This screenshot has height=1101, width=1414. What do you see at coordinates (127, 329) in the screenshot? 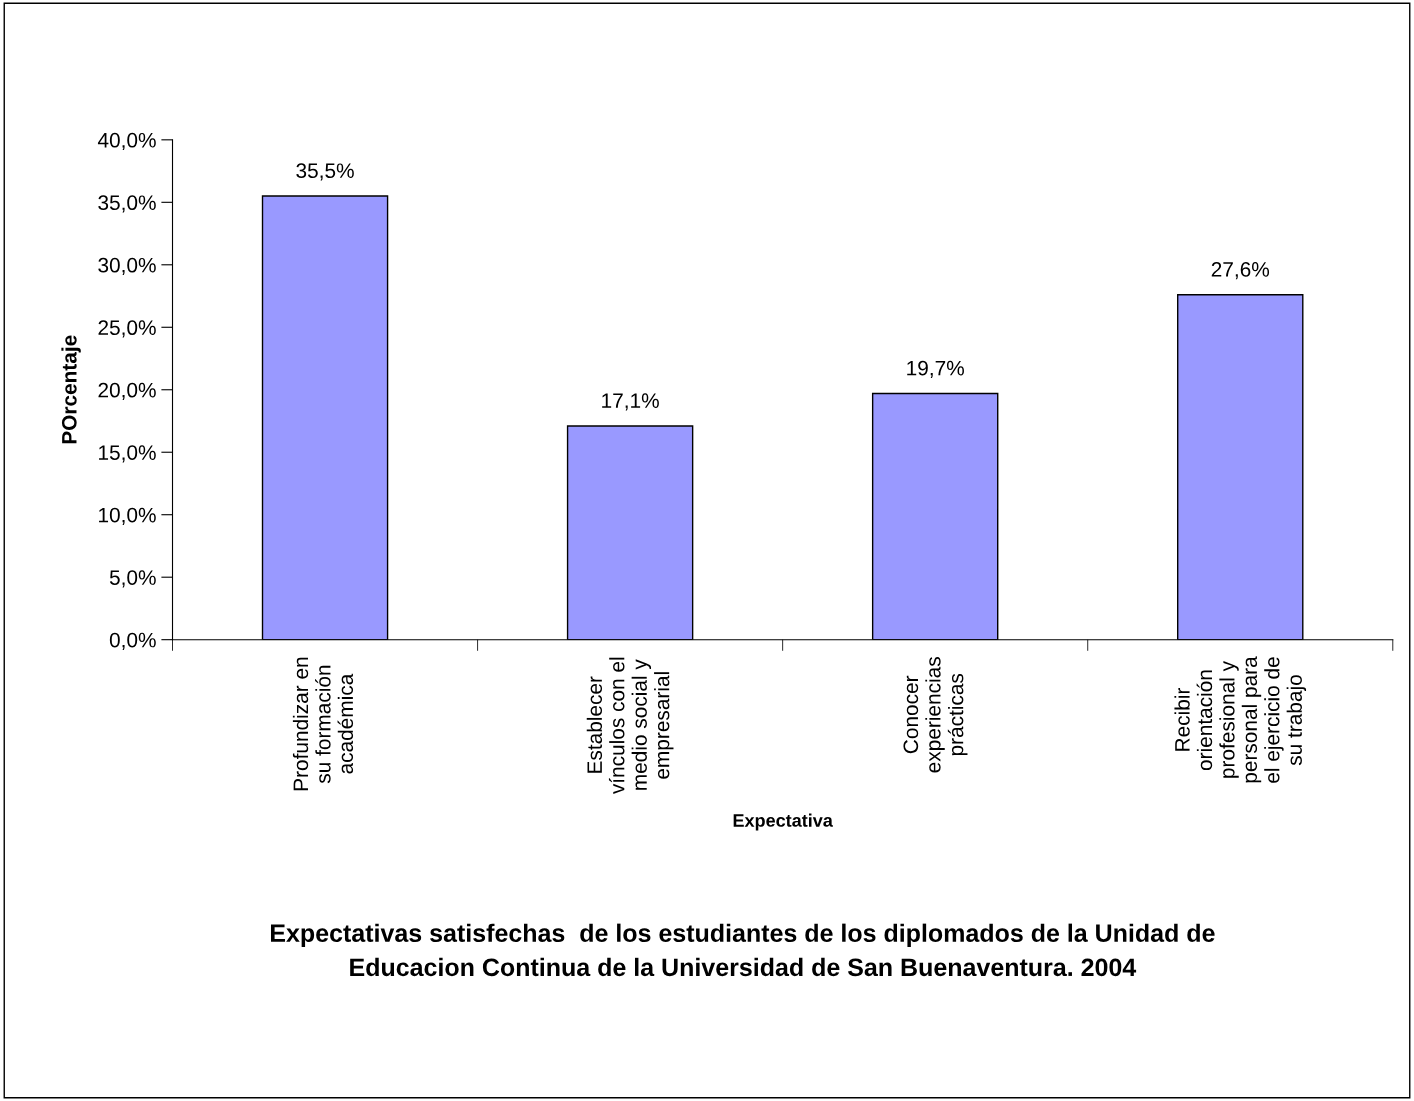
I see `y-tick-label: 25,0%` at bounding box center [127, 329].